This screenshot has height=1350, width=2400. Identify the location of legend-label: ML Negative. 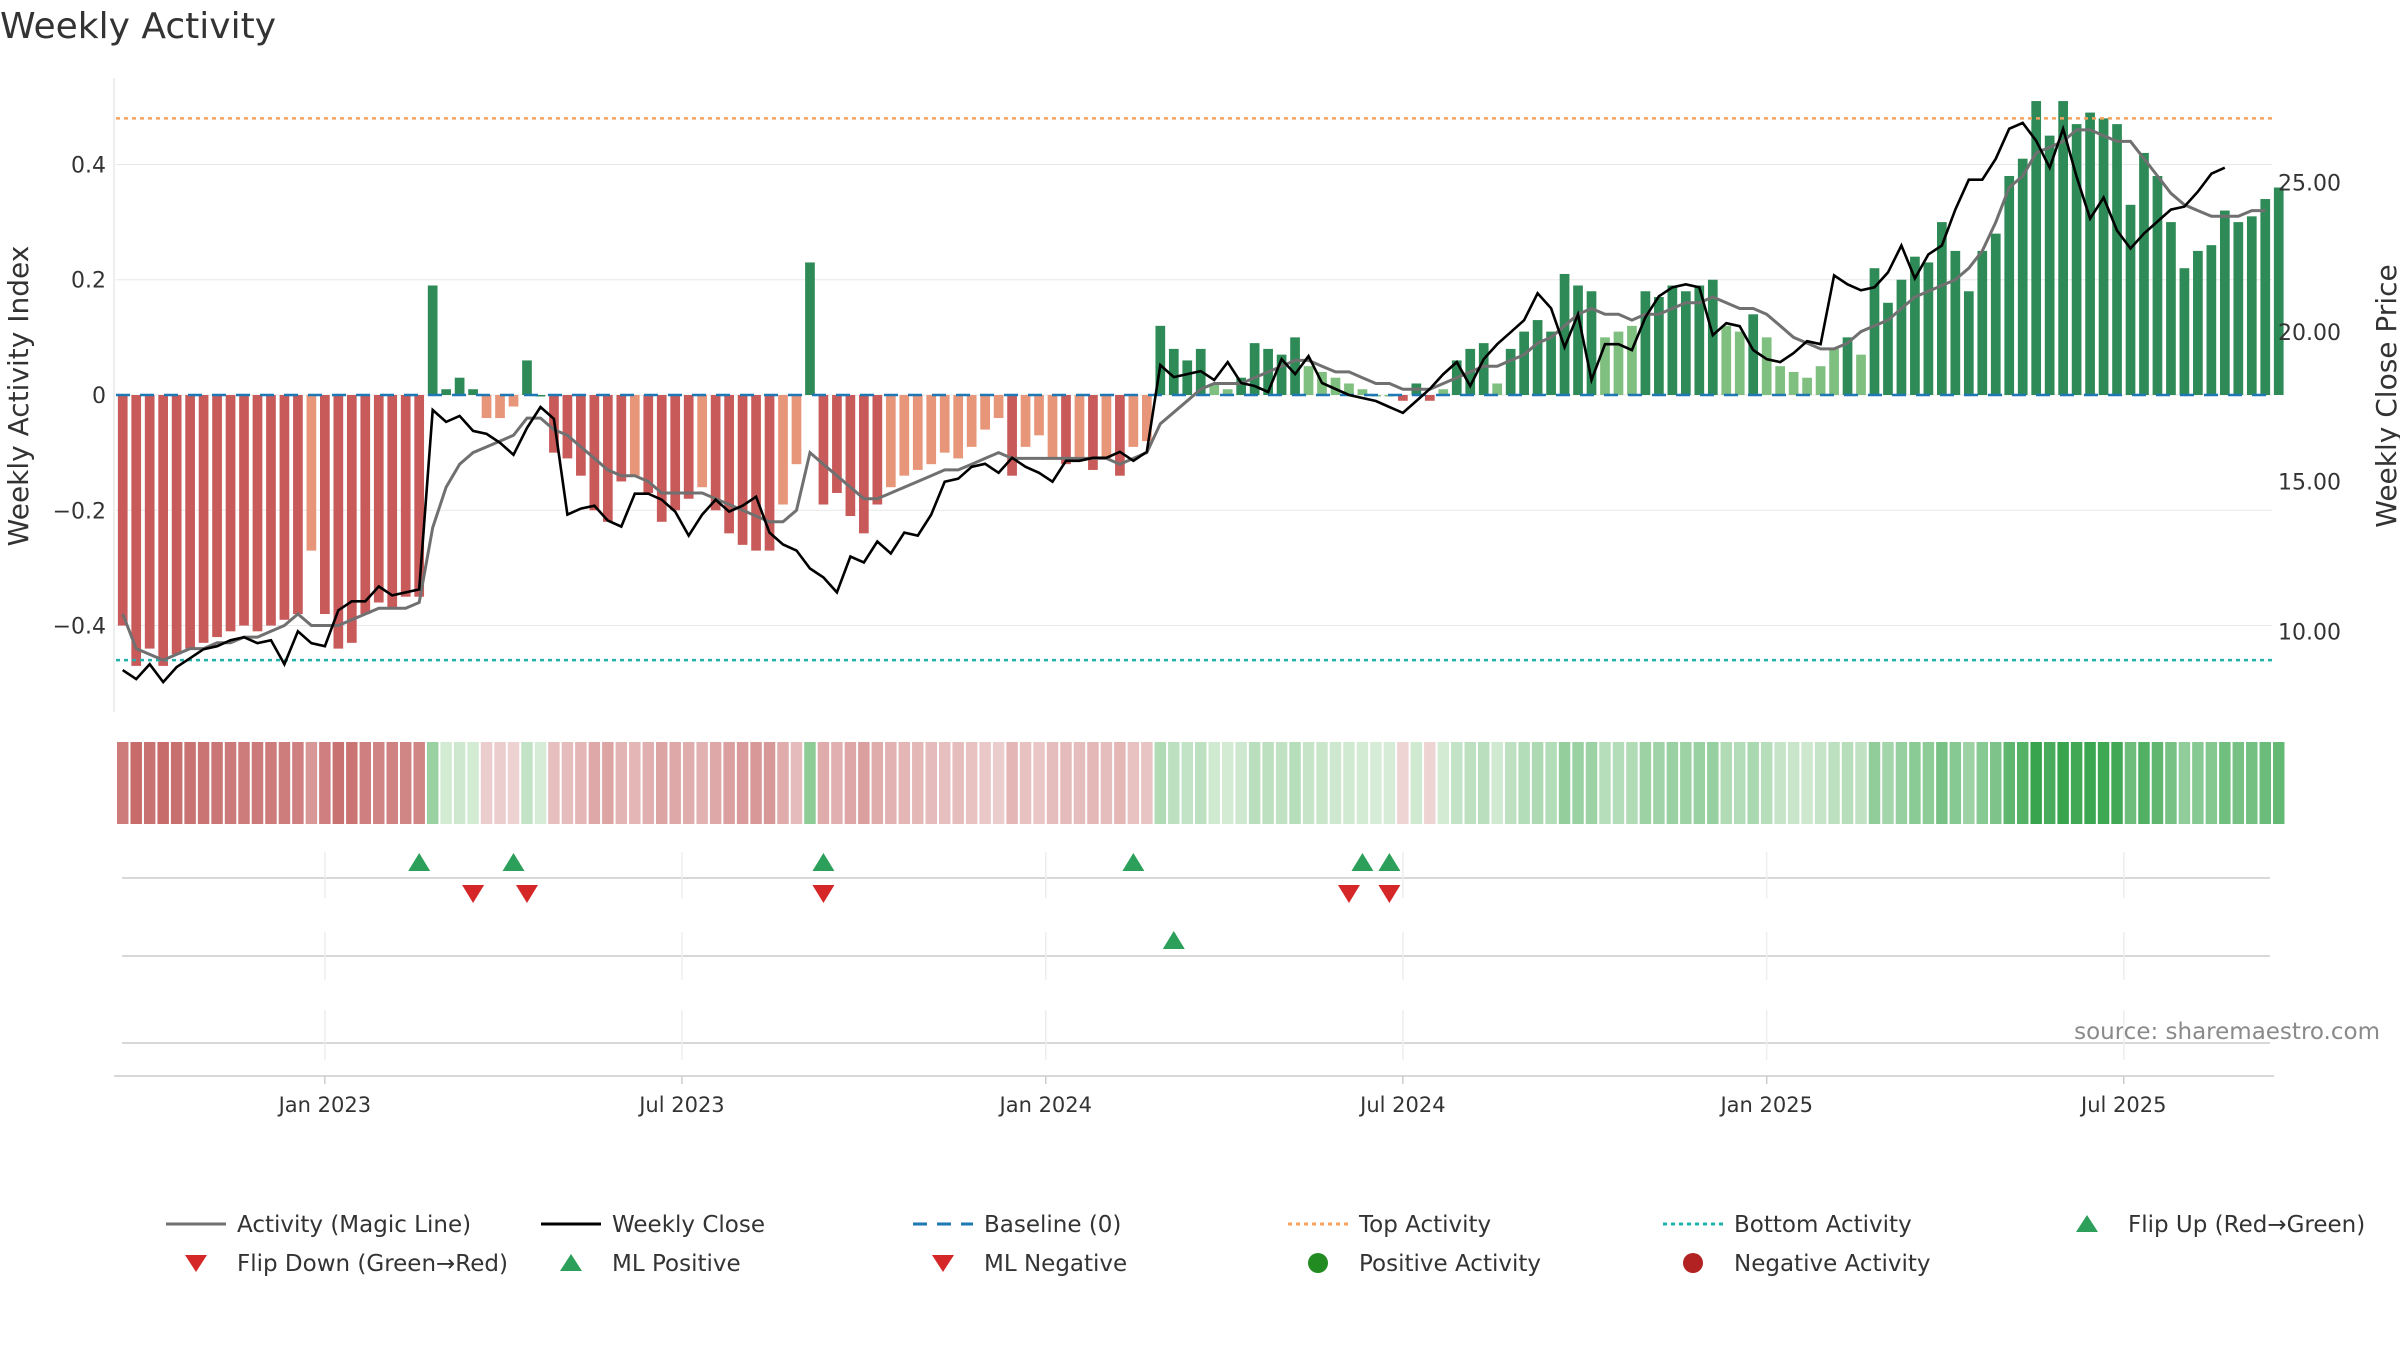
(1055, 1264).